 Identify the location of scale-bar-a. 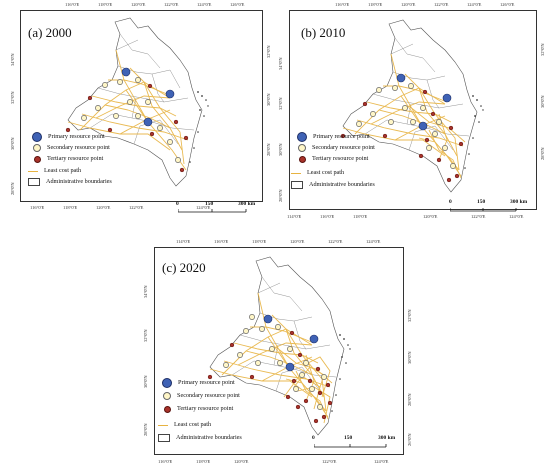
(212, 211).